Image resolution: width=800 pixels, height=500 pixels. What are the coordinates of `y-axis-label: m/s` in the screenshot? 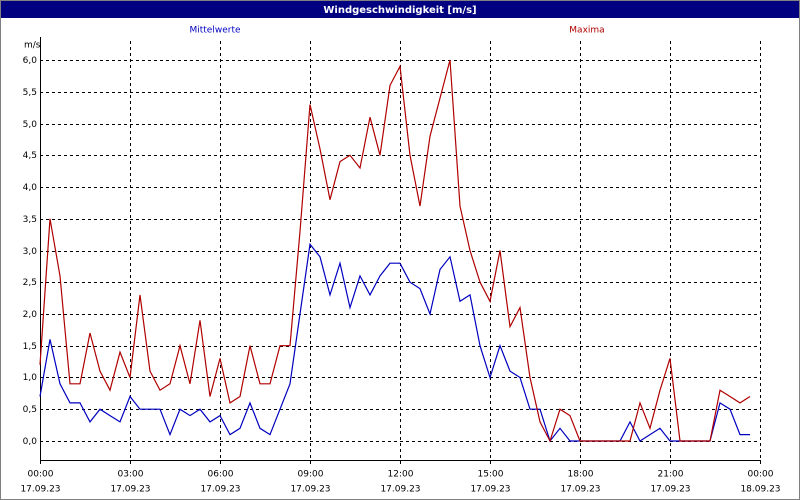 It's located at (32, 46).